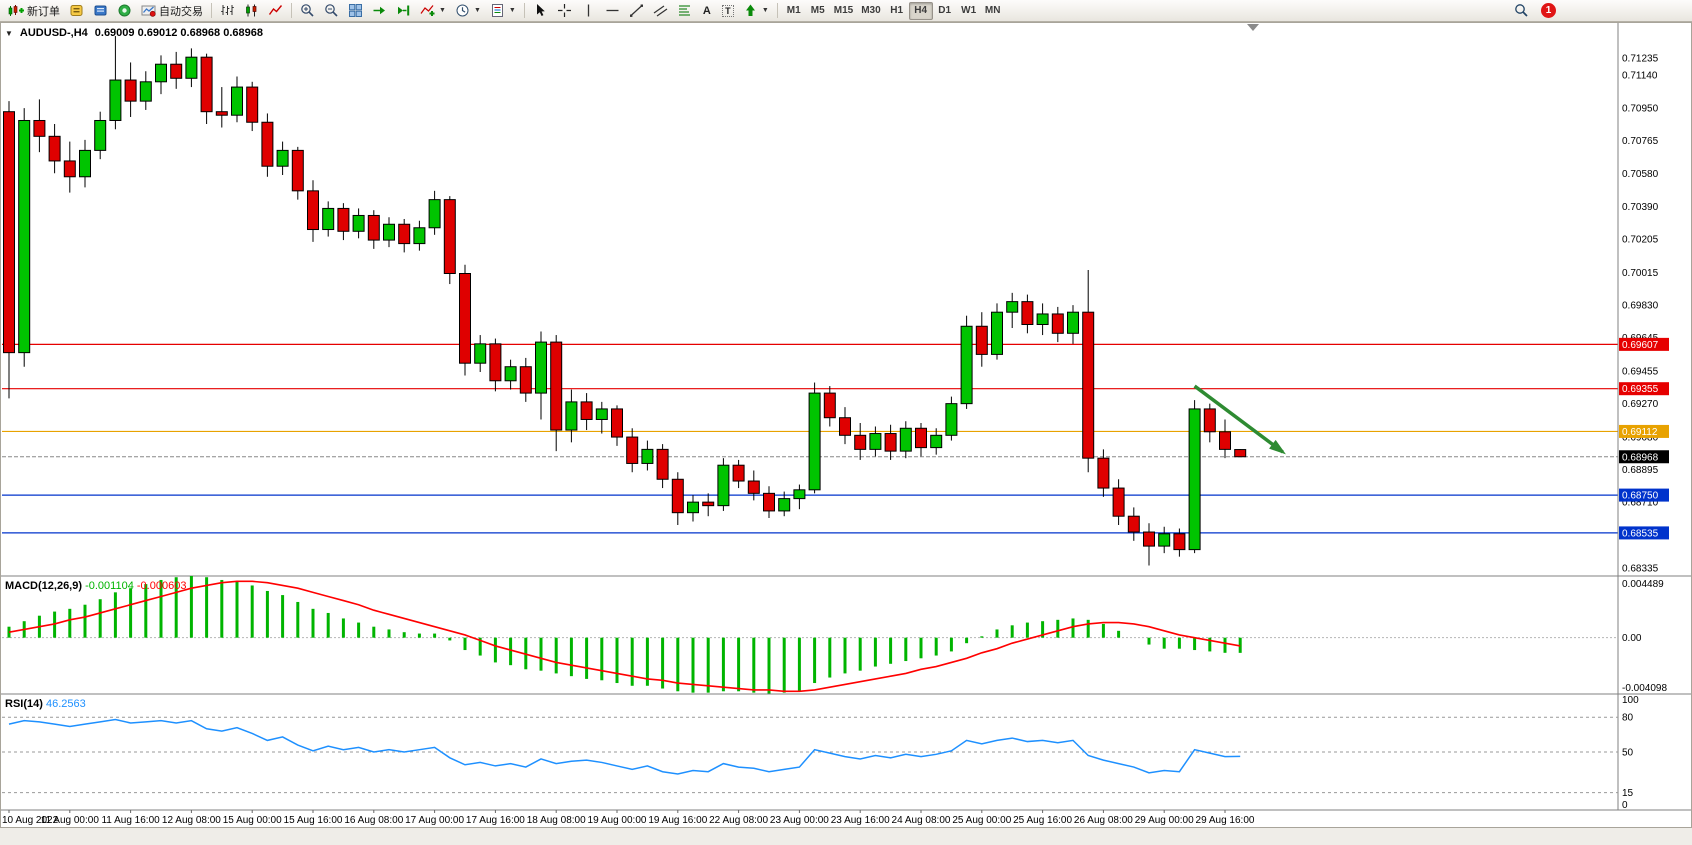 Image resolution: width=1692 pixels, height=845 pixels. I want to click on cursor-button, so click(540, 11).